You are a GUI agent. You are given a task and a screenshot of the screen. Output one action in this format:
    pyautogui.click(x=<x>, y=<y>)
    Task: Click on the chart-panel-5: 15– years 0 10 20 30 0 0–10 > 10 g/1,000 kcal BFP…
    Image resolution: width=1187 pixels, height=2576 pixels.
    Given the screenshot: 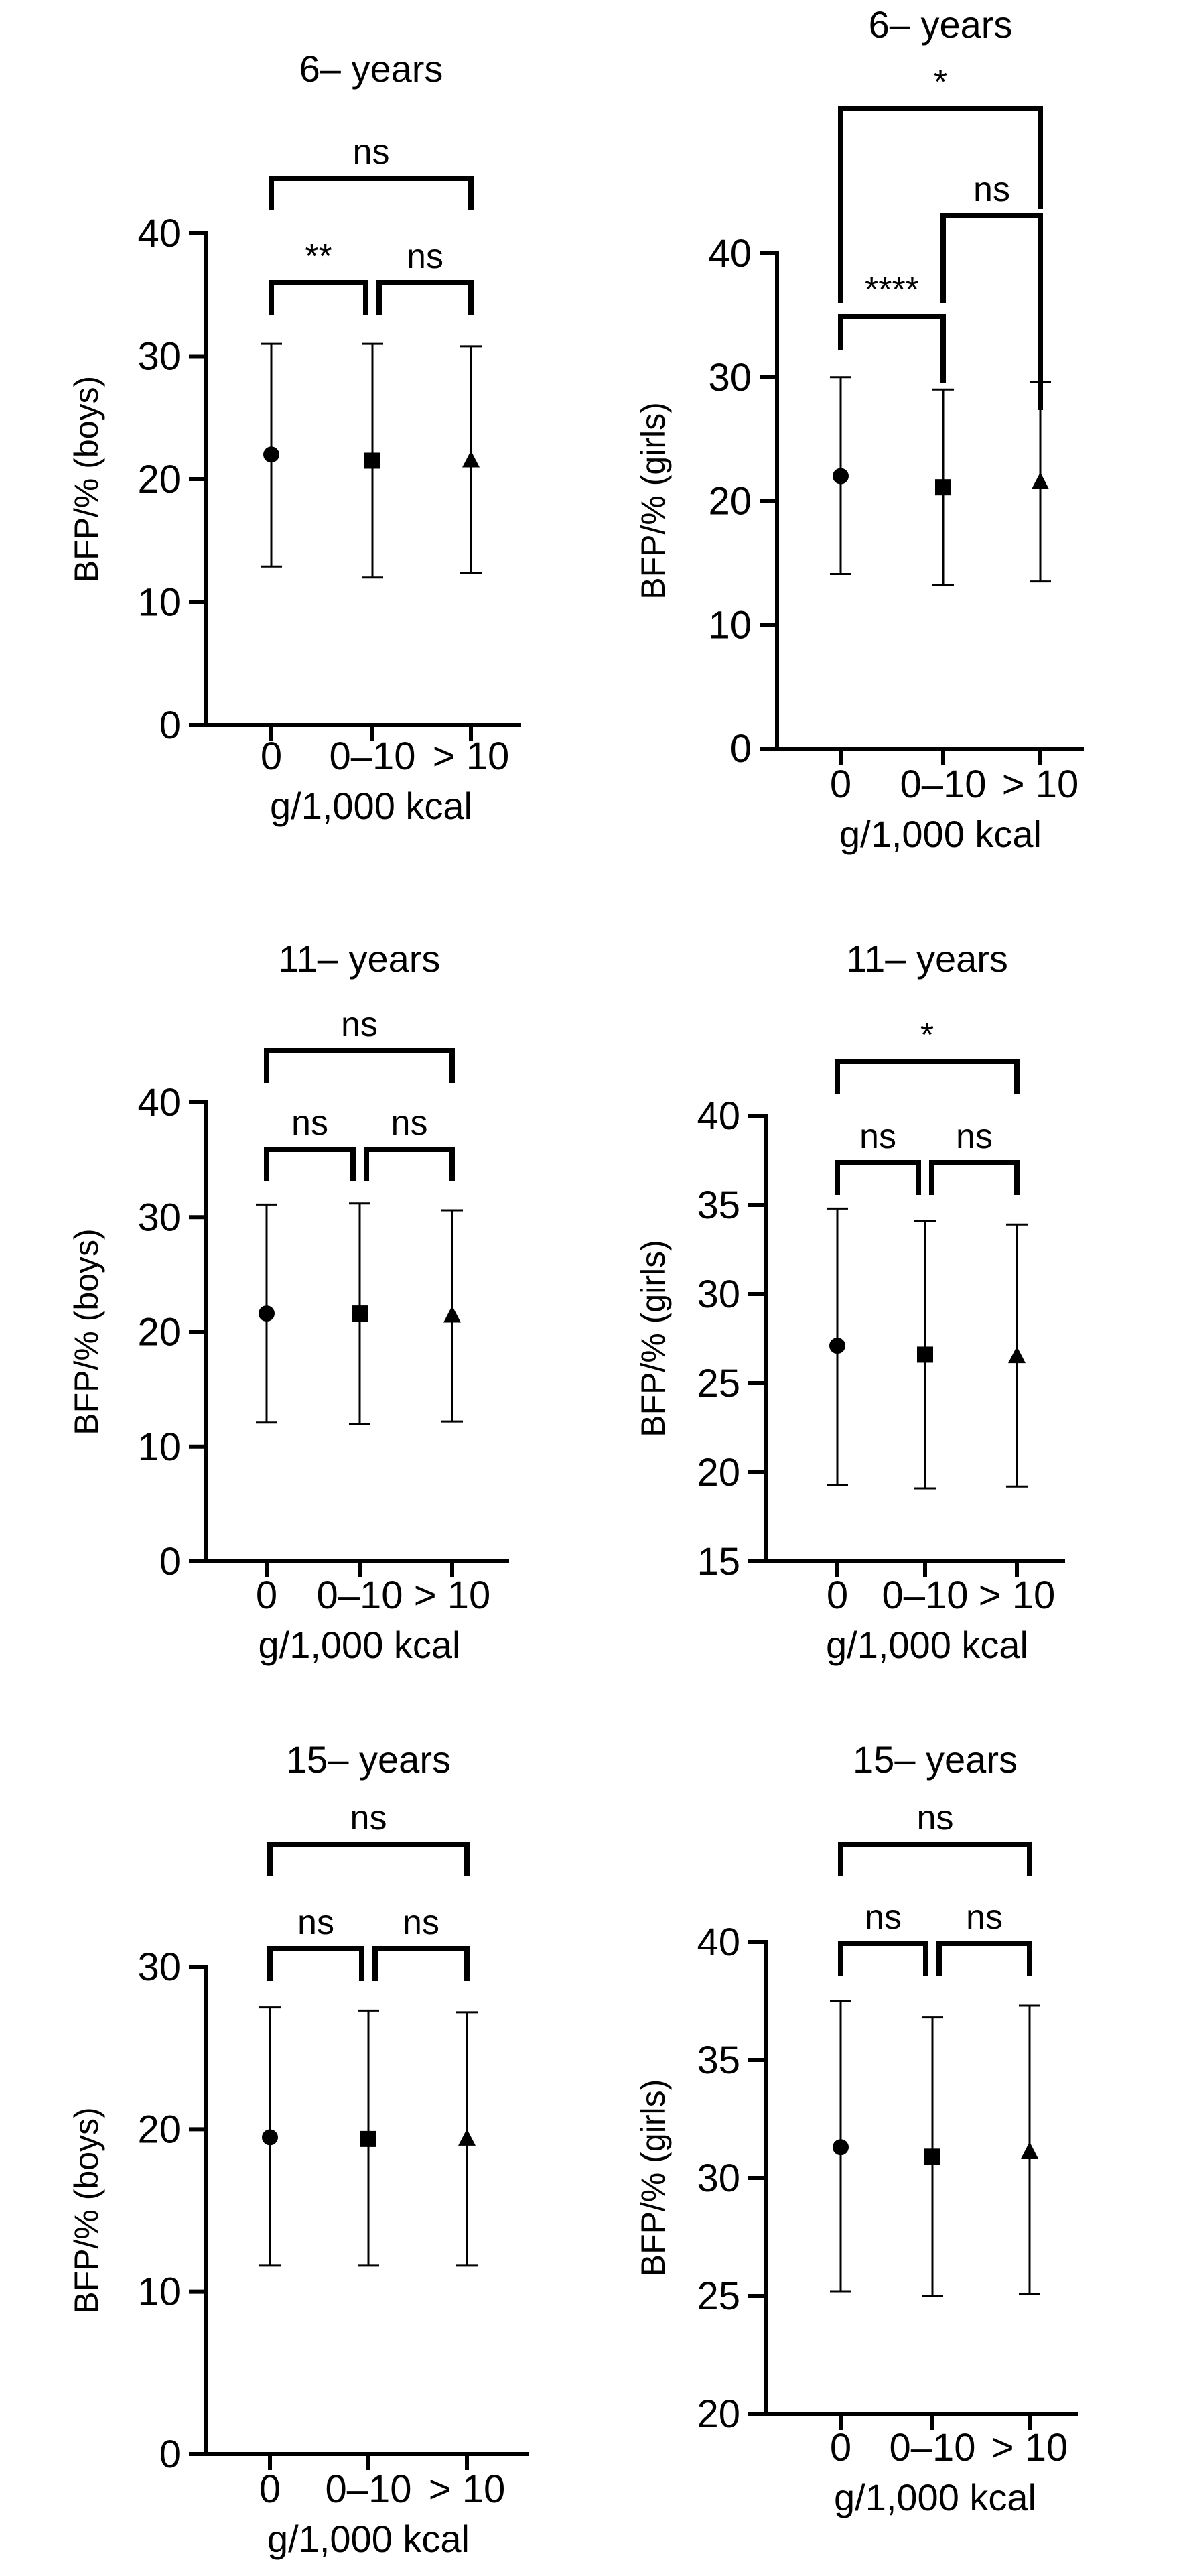 What is the action you would take?
    pyautogui.click(x=298, y=2149)
    